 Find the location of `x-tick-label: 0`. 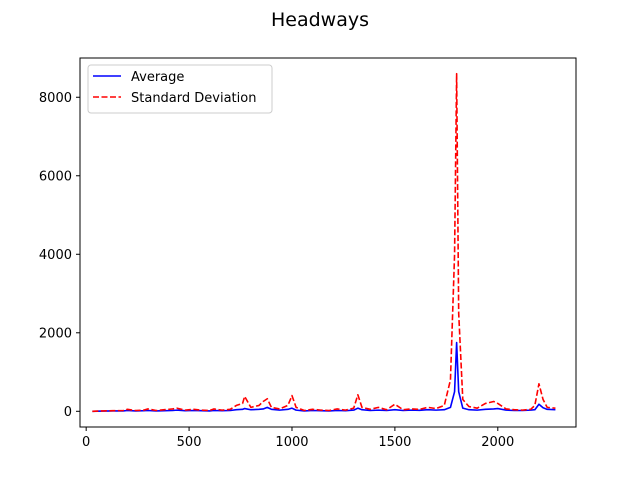

x-tick-label: 0 is located at coordinates (86, 442).